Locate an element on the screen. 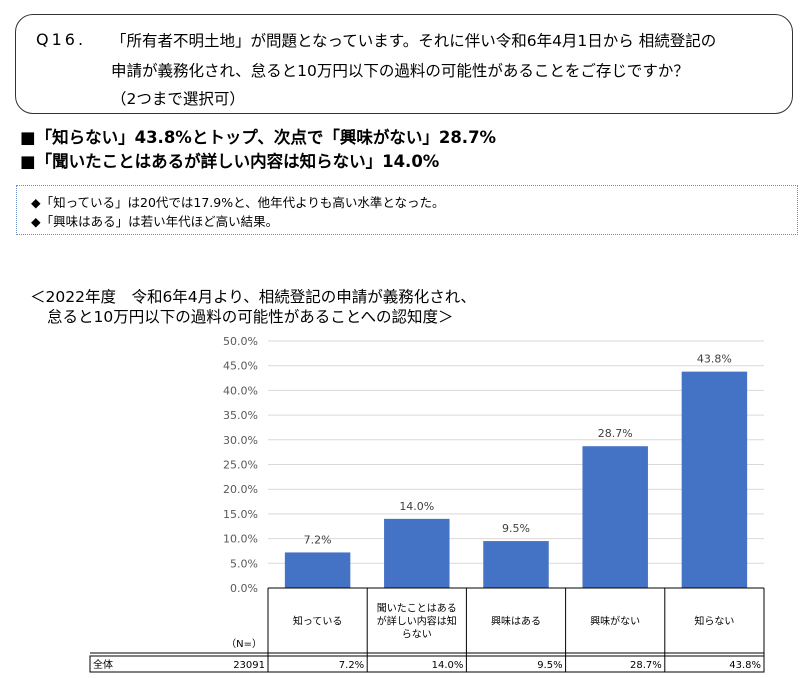 The height and width of the screenshot is (678, 805). data-label: 43.8% is located at coordinates (714, 359).